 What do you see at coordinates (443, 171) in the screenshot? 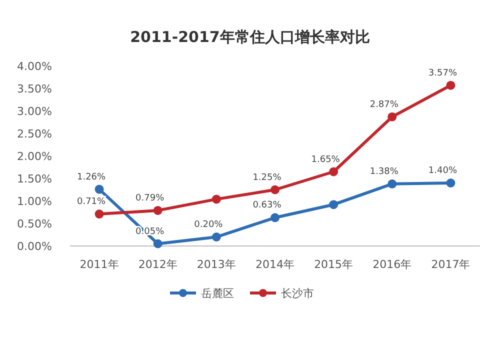
I see `data-label: 1.40%` at bounding box center [443, 171].